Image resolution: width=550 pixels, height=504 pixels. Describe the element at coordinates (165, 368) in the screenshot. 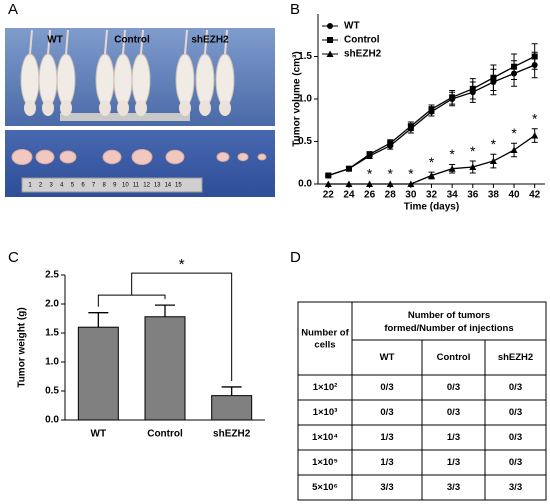

I see `bar` at that location.